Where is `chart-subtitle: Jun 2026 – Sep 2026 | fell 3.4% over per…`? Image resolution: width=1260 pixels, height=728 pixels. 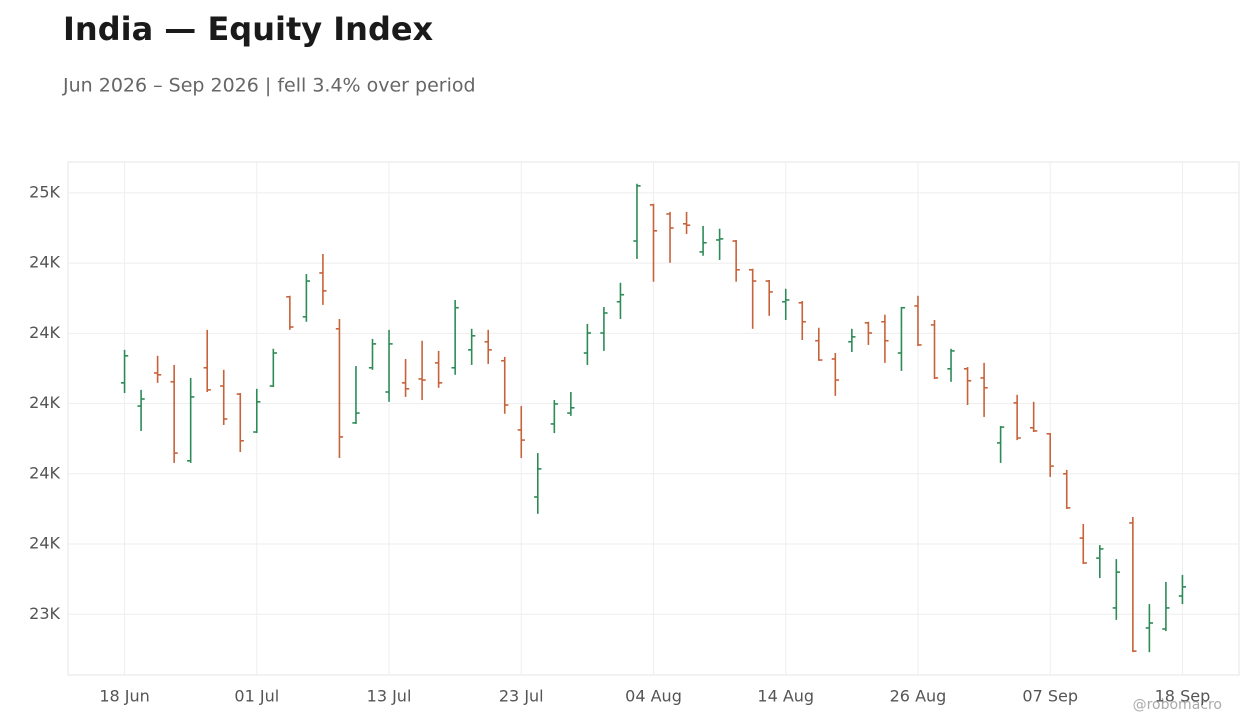 chart-subtitle: Jun 2026 – Sep 2026 | fell 3.4% over per… is located at coordinates (269, 86).